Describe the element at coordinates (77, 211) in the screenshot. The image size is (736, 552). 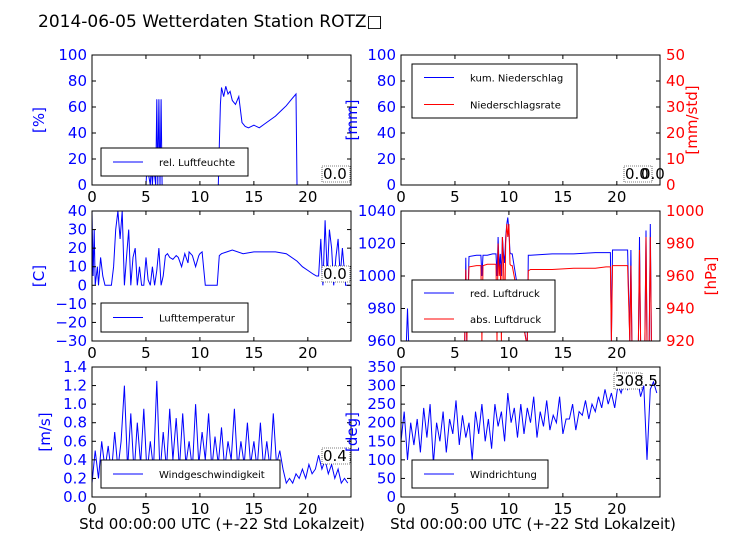
I see `temperature-ytick-label: 40` at that location.